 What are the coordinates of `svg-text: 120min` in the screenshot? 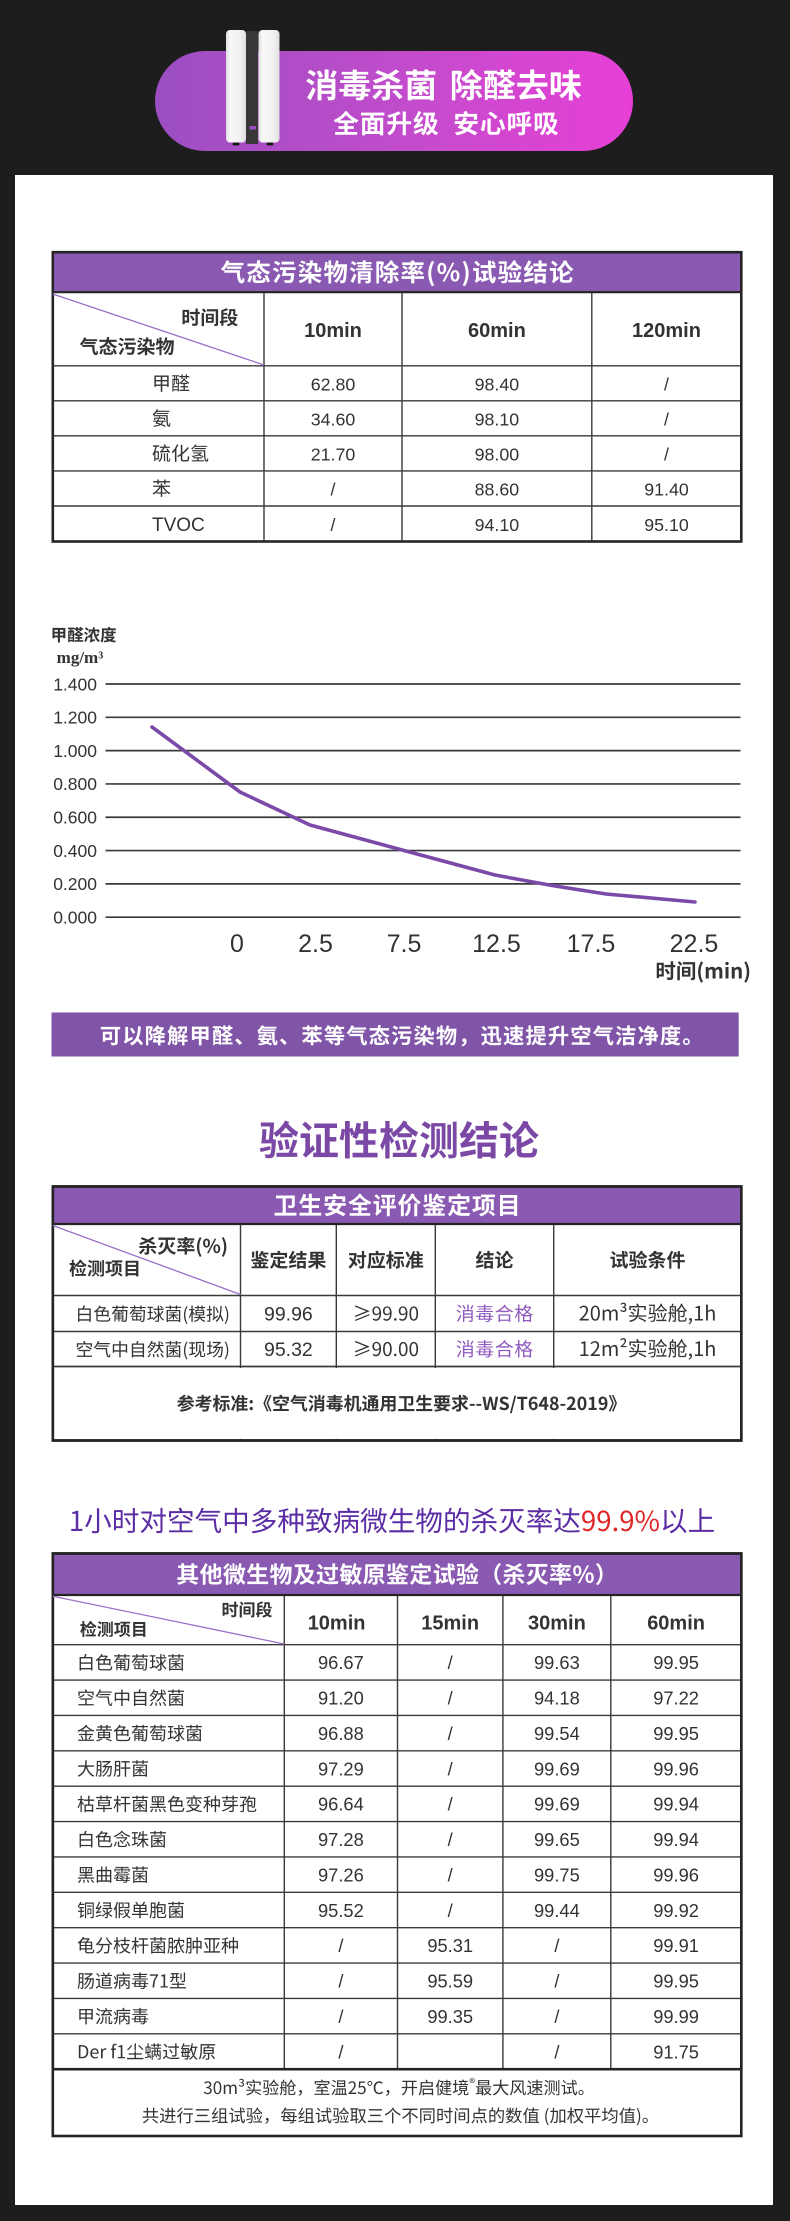 It's located at (666, 331).